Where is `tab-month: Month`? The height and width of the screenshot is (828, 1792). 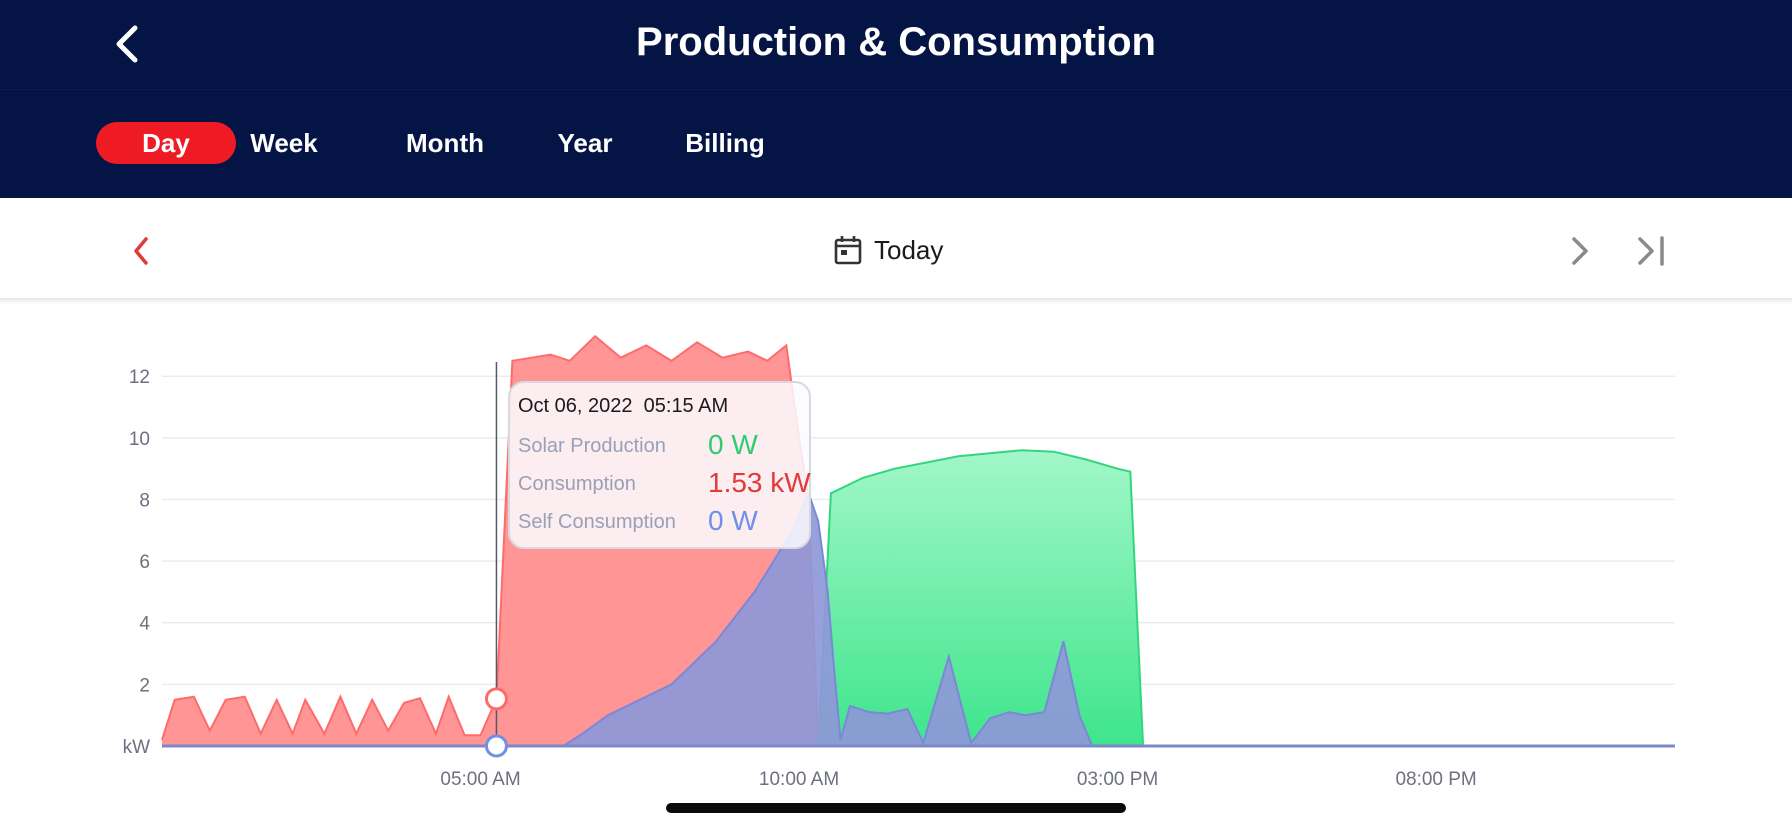 tab-month: Month is located at coordinates (445, 143).